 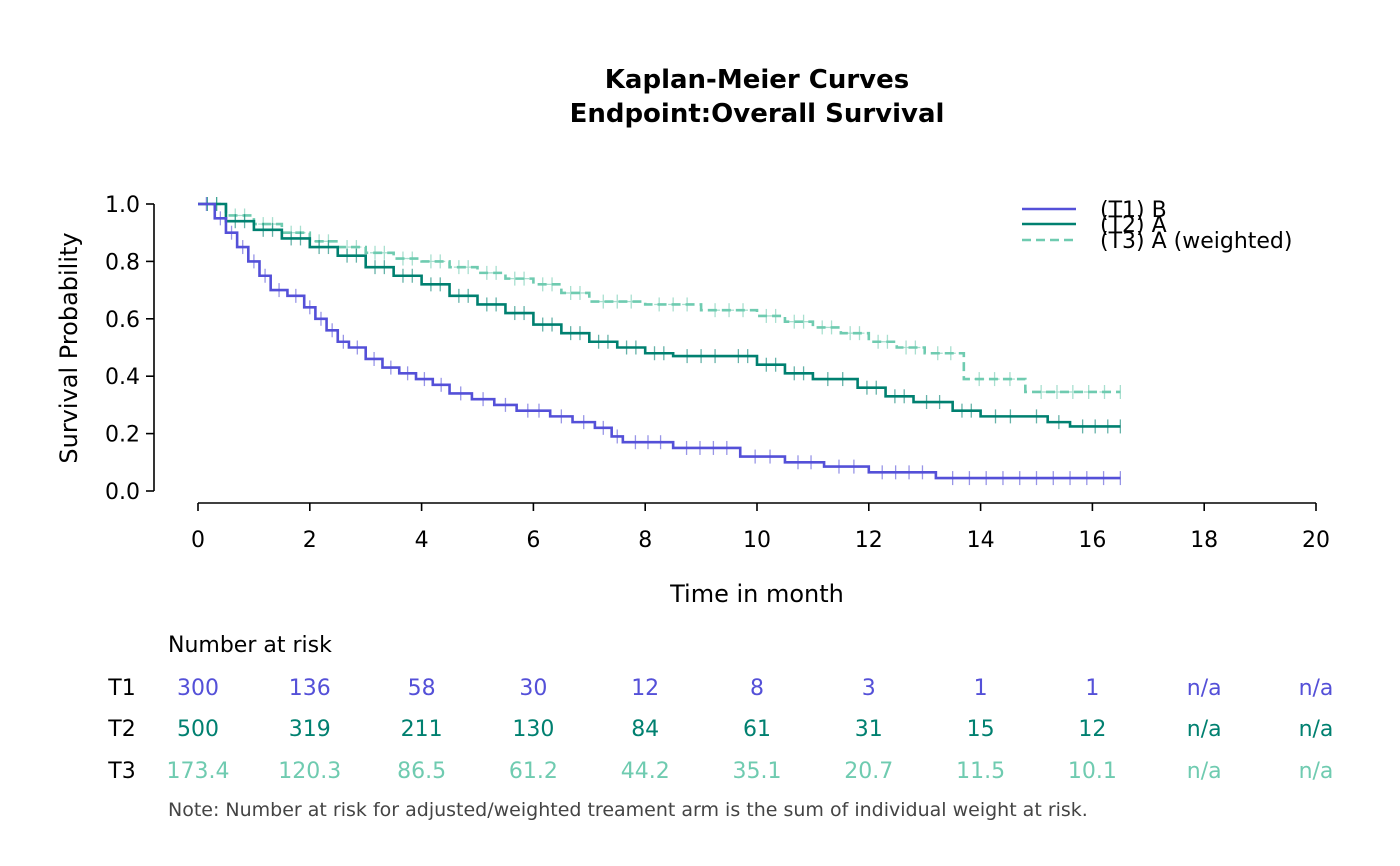 What do you see at coordinates (121, 729) in the screenshot?
I see `risk-row-label: T2` at bounding box center [121, 729].